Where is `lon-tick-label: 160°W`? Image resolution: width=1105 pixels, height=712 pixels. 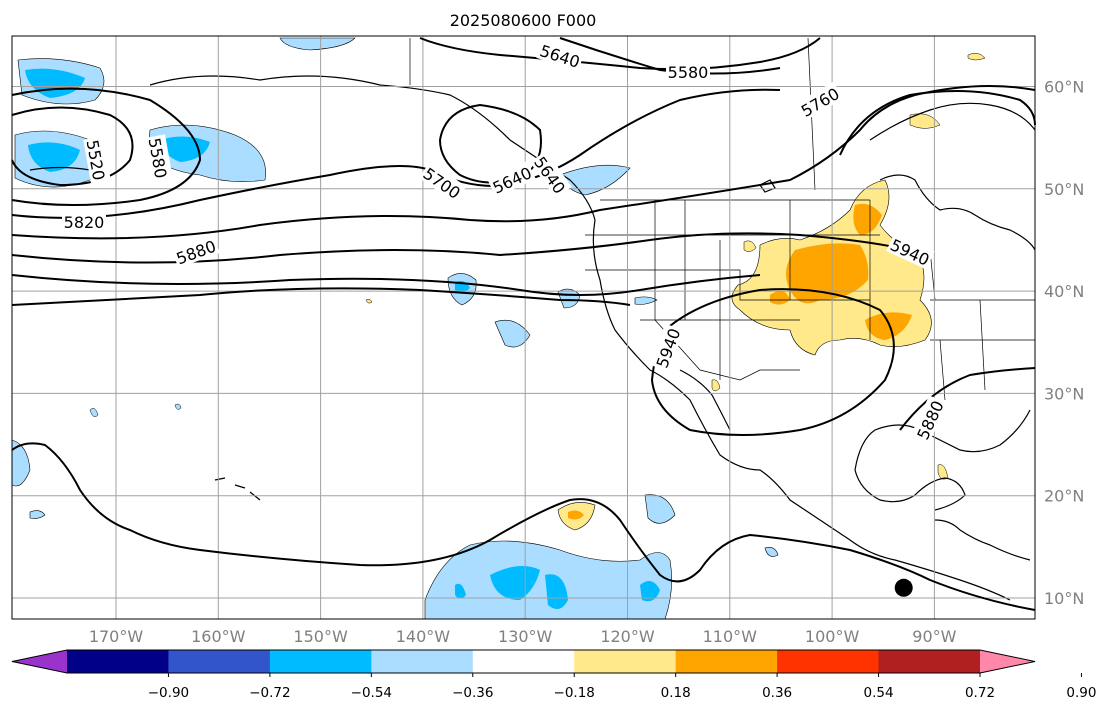 lon-tick-label: 160°W is located at coordinates (218, 636).